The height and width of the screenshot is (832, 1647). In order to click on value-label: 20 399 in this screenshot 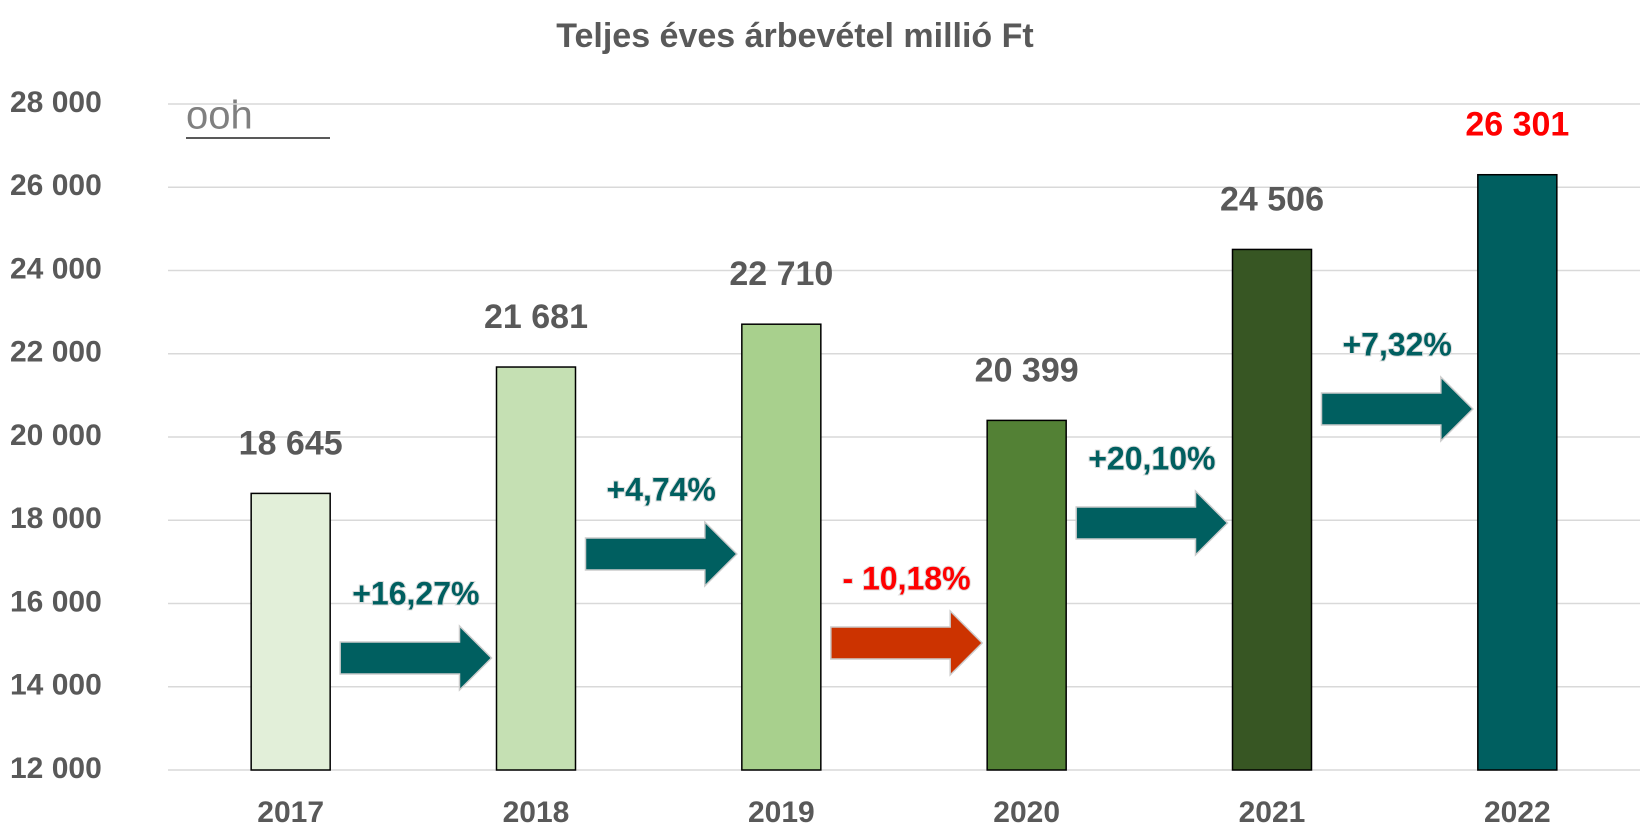, I will do `click(1027, 370)`.